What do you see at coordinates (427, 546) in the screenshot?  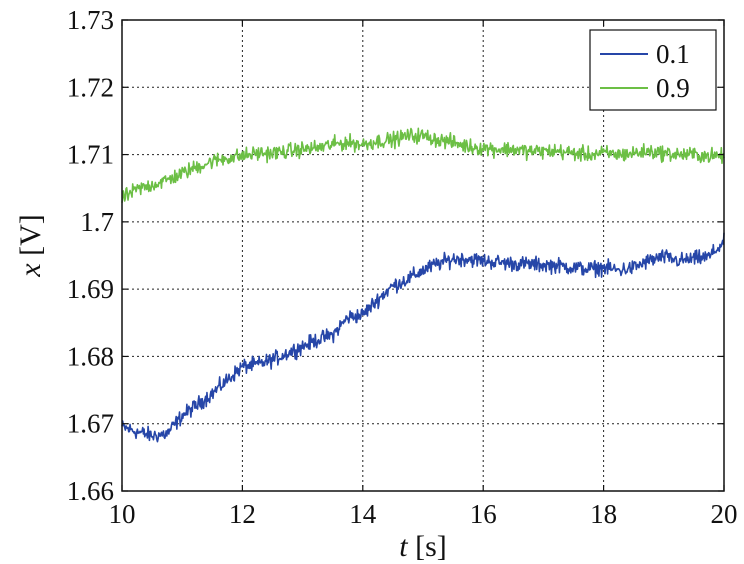 I see `x-axis-unit: [s]` at bounding box center [427, 546].